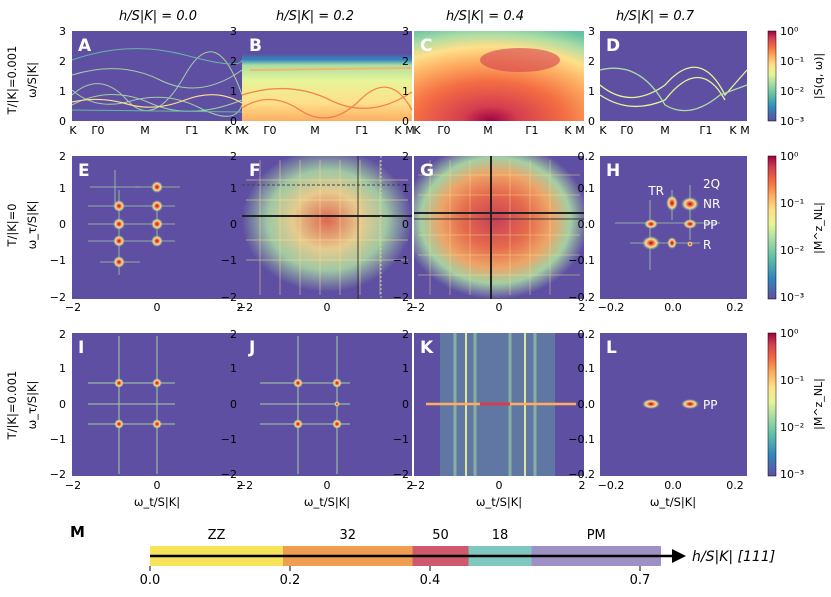 The width and height of the screenshot is (831, 597). What do you see at coordinates (85, 46) in the screenshot?
I see `panel-letter: A` at bounding box center [85, 46].